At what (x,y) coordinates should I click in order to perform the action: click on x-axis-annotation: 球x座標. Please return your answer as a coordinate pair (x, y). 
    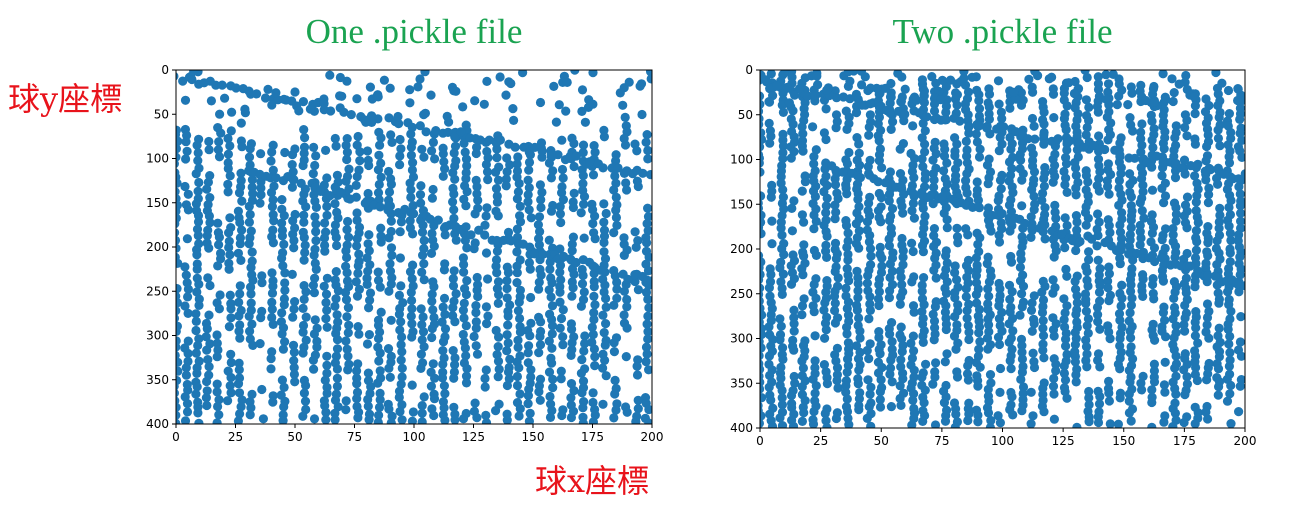
    Looking at the image, I should click on (592, 481).